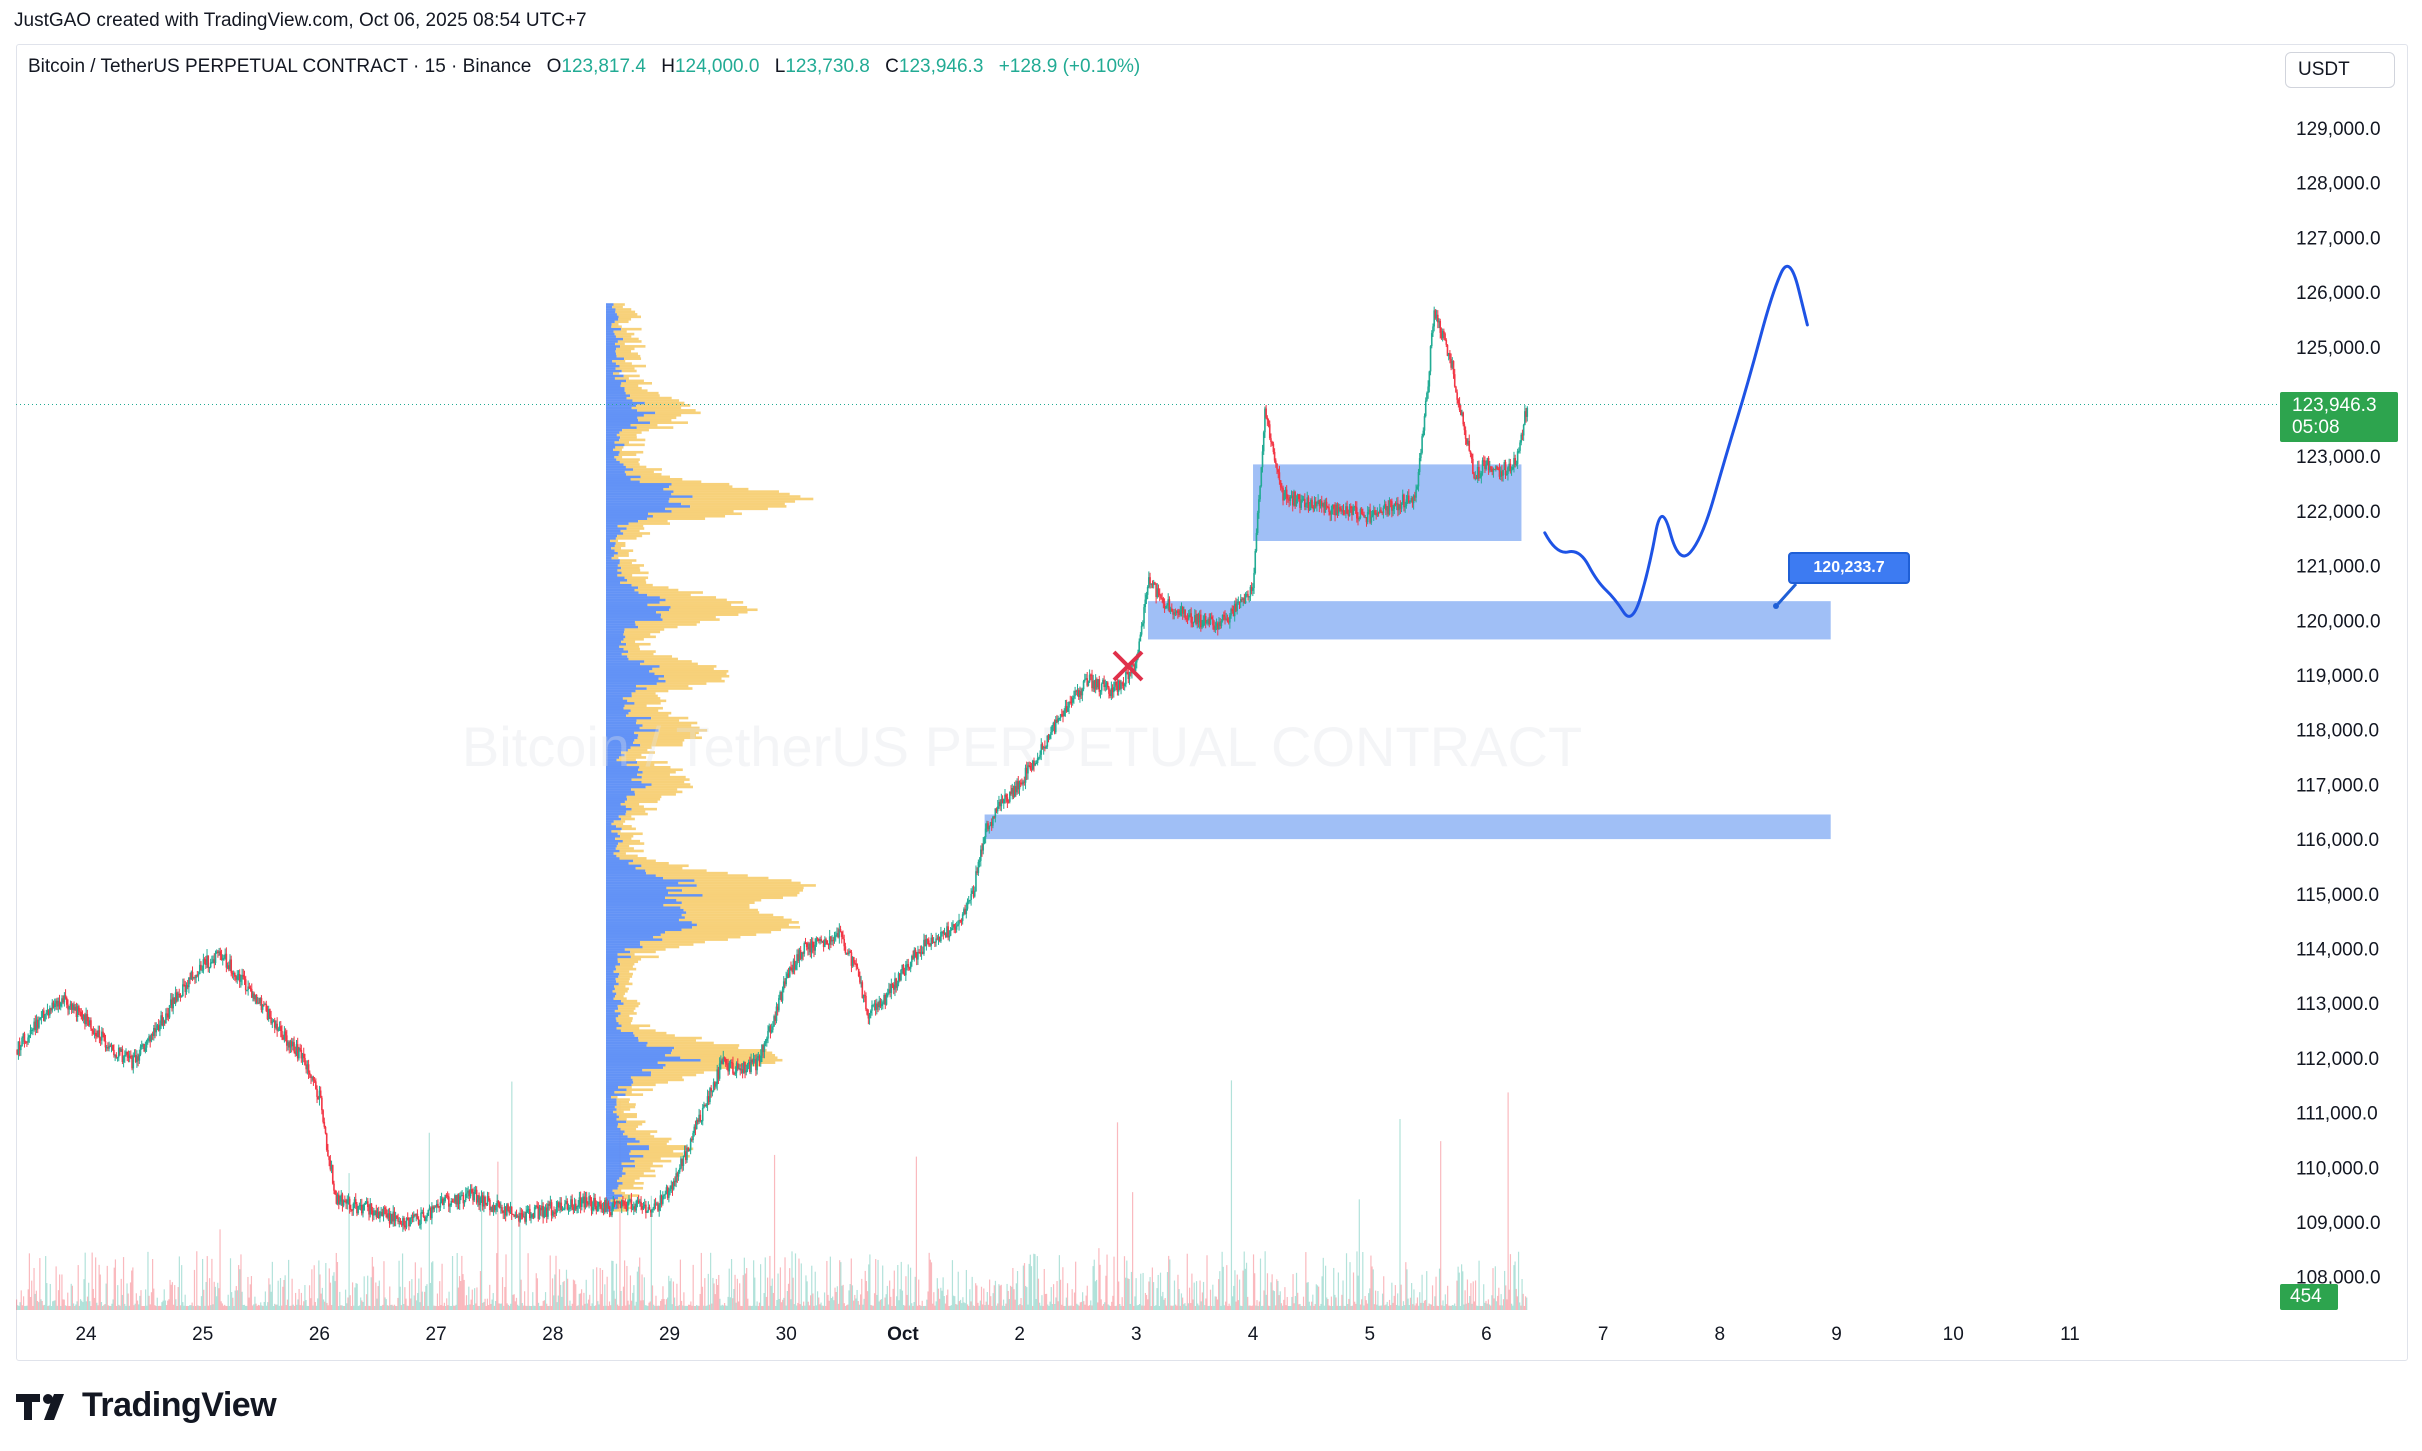  Describe the element at coordinates (146, 1405) in the screenshot. I see `tradingview-brand: TradingView` at that location.